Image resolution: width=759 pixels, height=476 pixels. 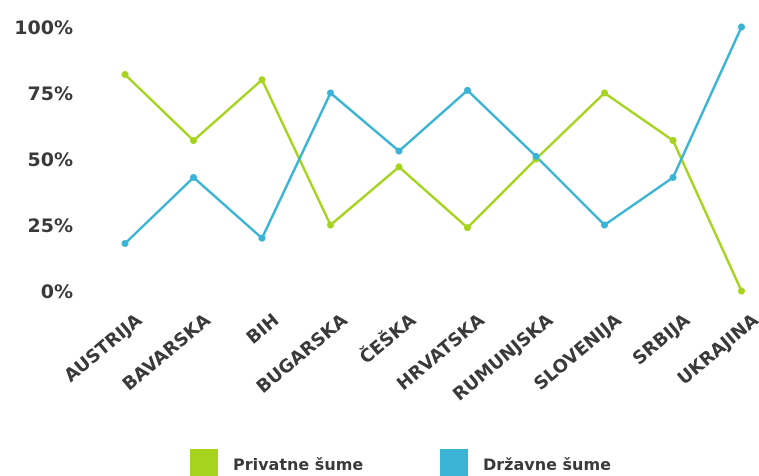 What do you see at coordinates (43, 28) in the screenshot?
I see `y-tick-label: 100%` at bounding box center [43, 28].